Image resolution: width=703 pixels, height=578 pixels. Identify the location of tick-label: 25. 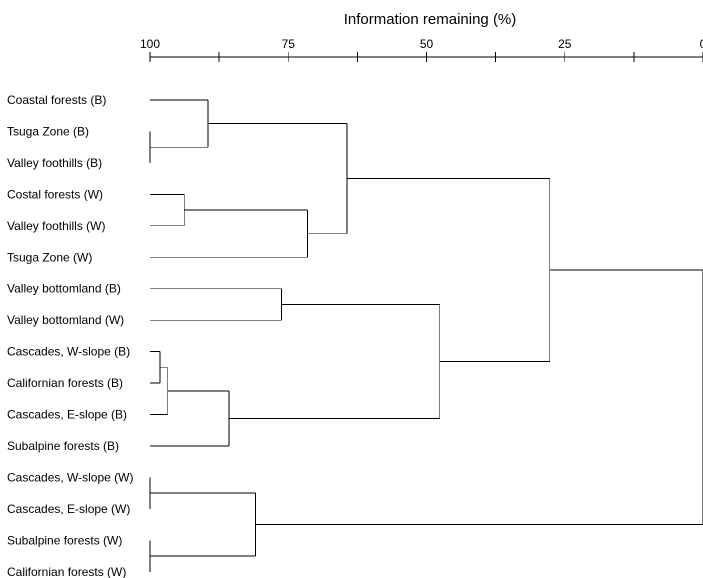
(565, 44).